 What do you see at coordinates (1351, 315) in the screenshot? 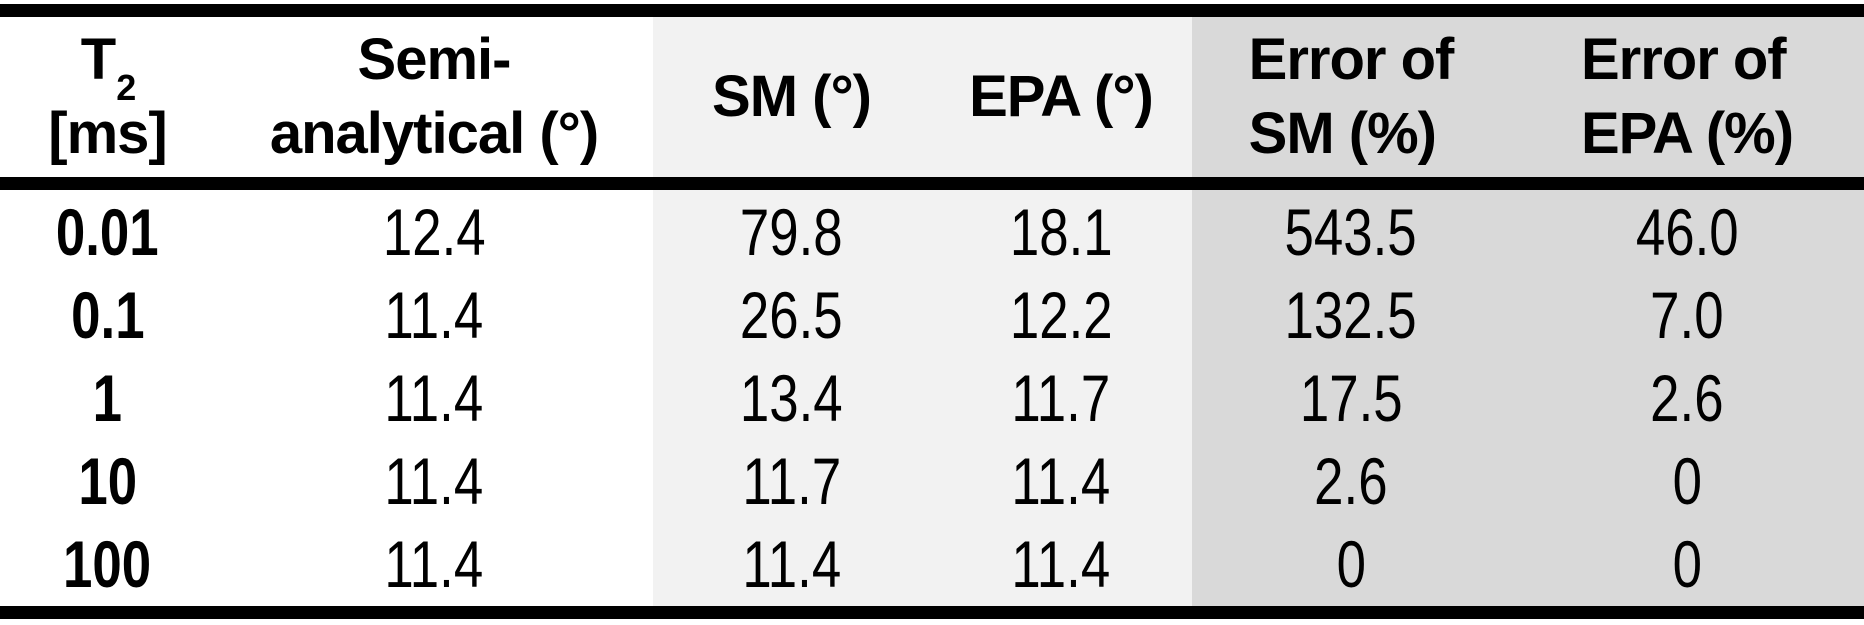
I see `table-cell: 132.5` at bounding box center [1351, 315].